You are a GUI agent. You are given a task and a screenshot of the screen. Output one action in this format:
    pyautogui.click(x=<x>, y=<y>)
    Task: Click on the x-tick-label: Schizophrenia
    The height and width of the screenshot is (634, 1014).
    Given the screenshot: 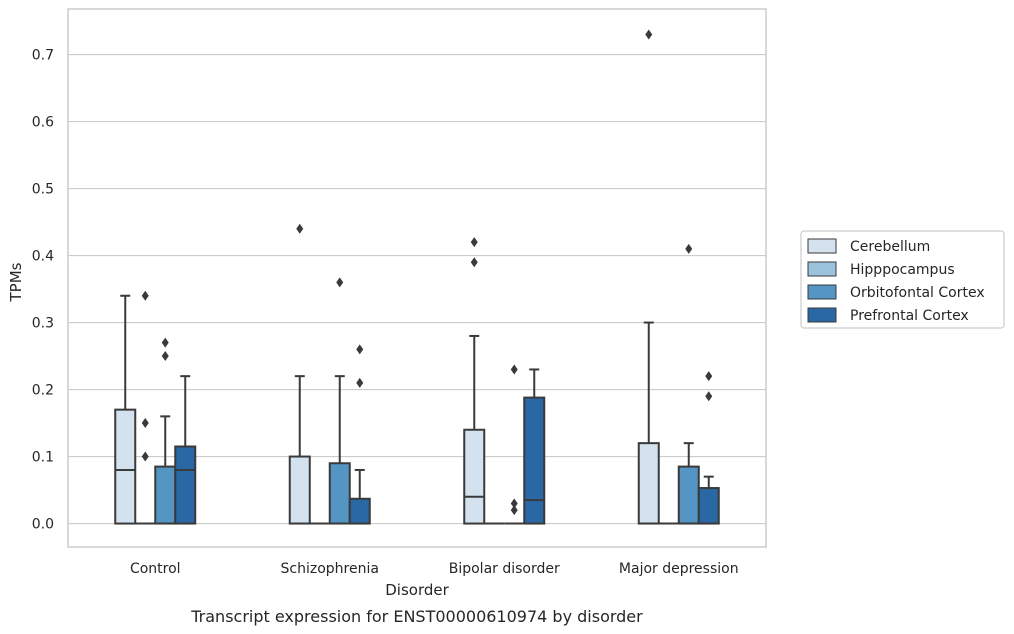 What is the action you would take?
    pyautogui.click(x=330, y=569)
    